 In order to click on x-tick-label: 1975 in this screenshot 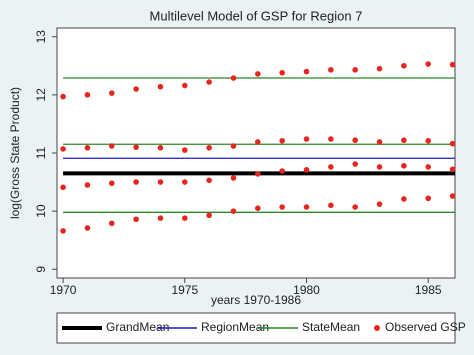, I will do `click(184, 290)`.